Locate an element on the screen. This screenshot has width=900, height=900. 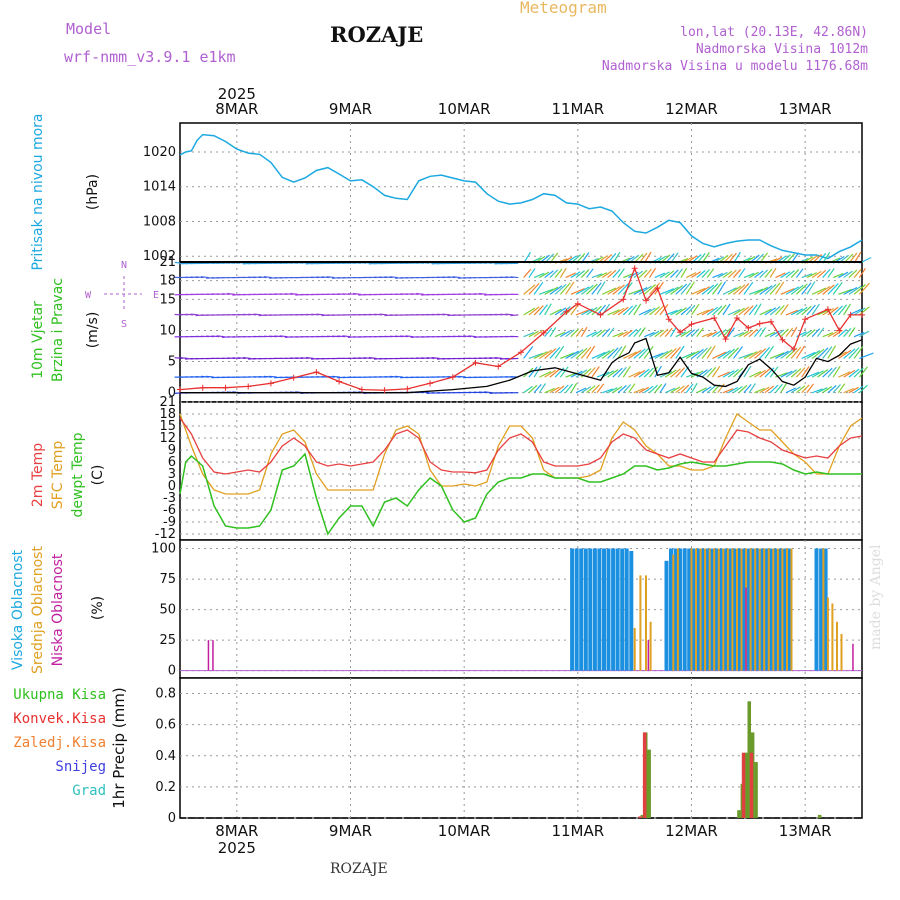
precip-total-bar is located at coordinates (749, 759).